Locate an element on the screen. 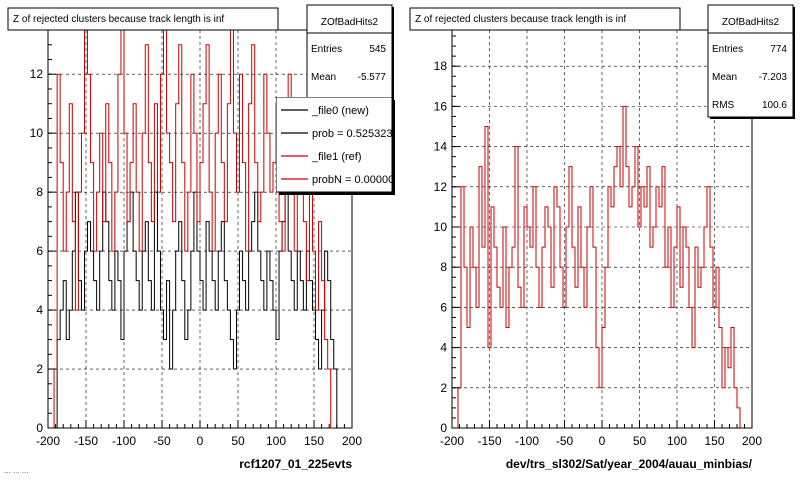 The width and height of the screenshot is (800, 480). legend-entry: _file1 (ref) is located at coordinates (336, 157).